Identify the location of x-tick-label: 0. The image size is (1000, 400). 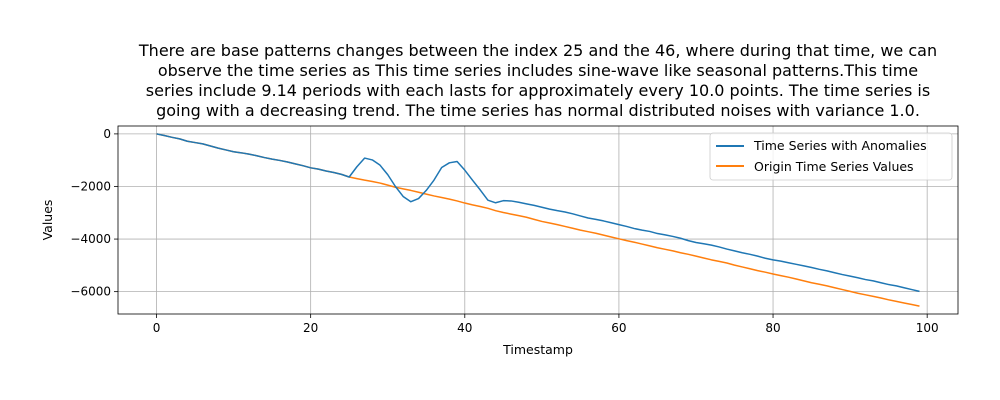
(157, 328).